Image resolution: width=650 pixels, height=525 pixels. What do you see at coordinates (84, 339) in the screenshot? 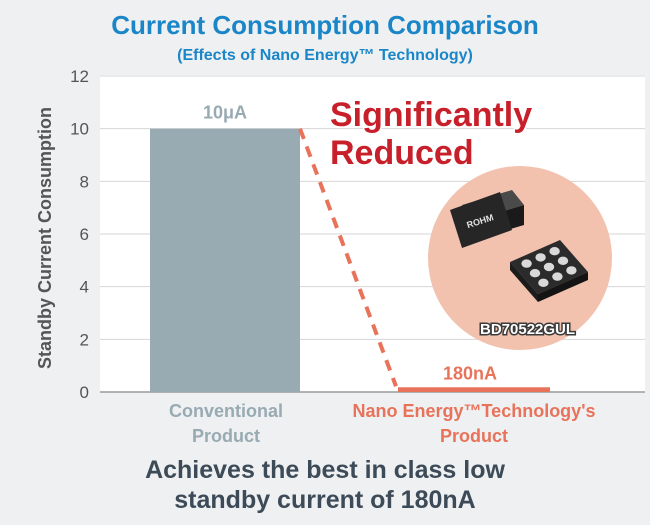
I see `y-tick-2: 2` at bounding box center [84, 339].